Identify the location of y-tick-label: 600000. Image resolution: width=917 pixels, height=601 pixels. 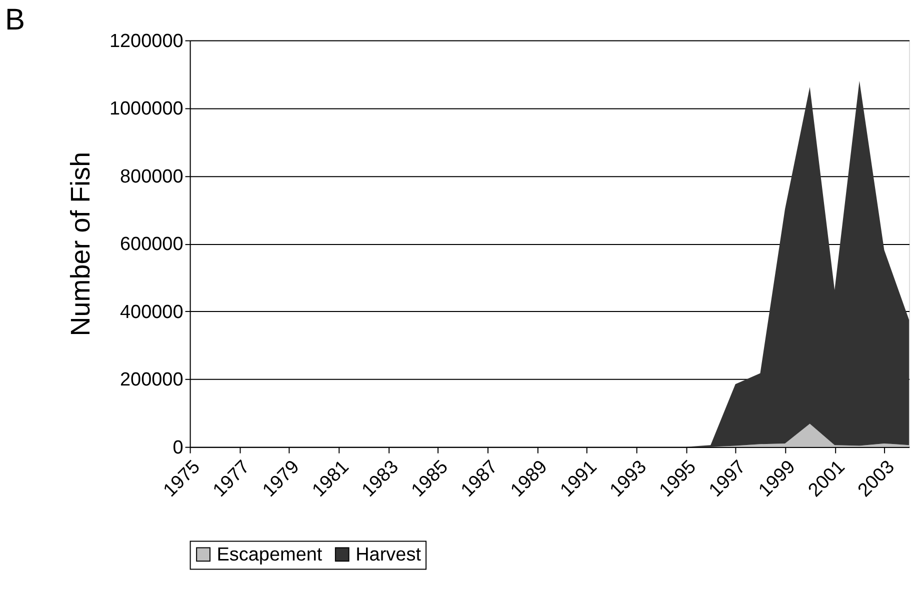
(152, 245).